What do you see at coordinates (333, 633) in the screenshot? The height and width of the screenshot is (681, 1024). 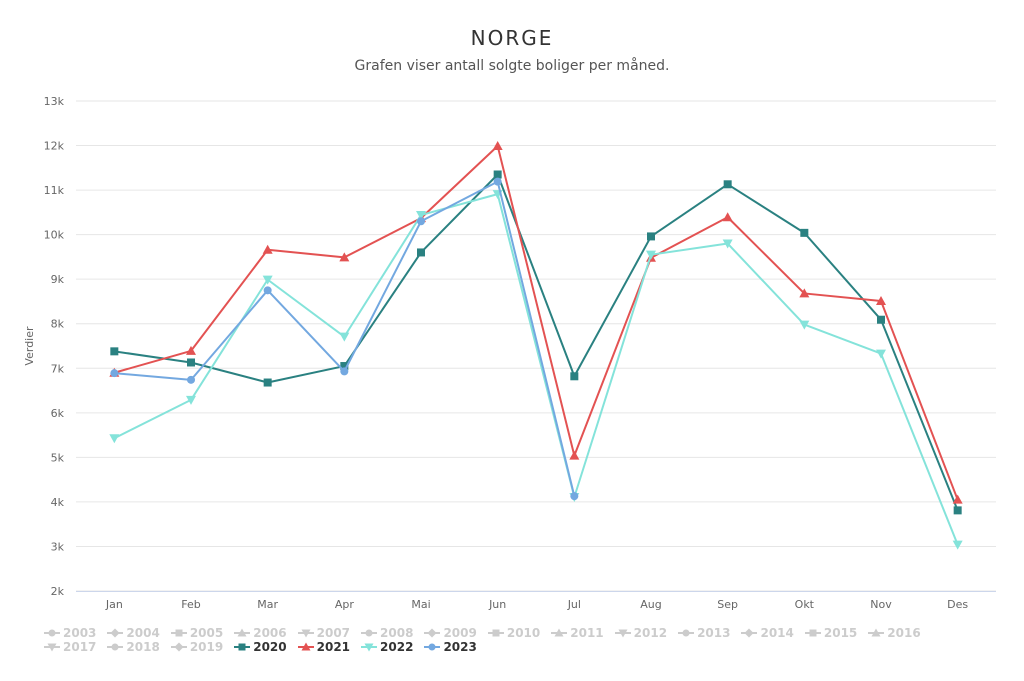 I see `legend-label: 2007` at bounding box center [333, 633].